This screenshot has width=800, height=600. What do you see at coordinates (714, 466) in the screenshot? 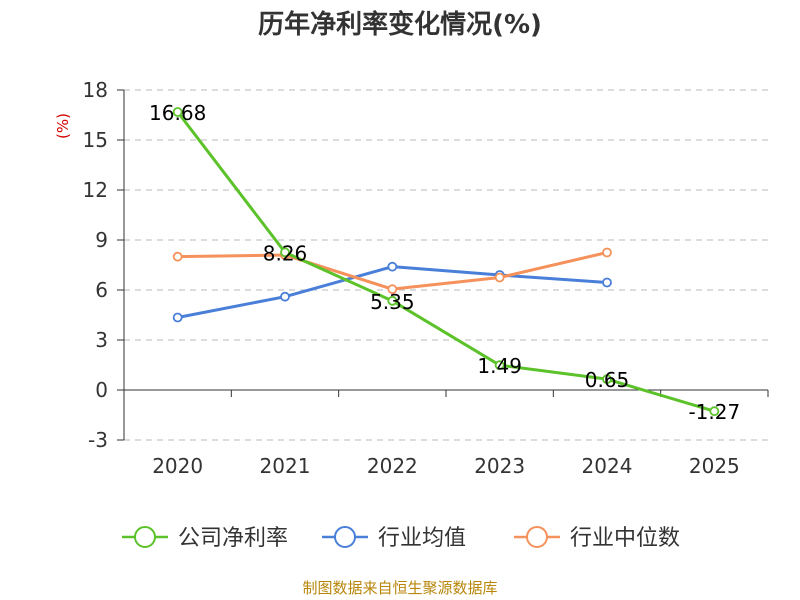
I see `x-tick-label: 2025` at bounding box center [714, 466].